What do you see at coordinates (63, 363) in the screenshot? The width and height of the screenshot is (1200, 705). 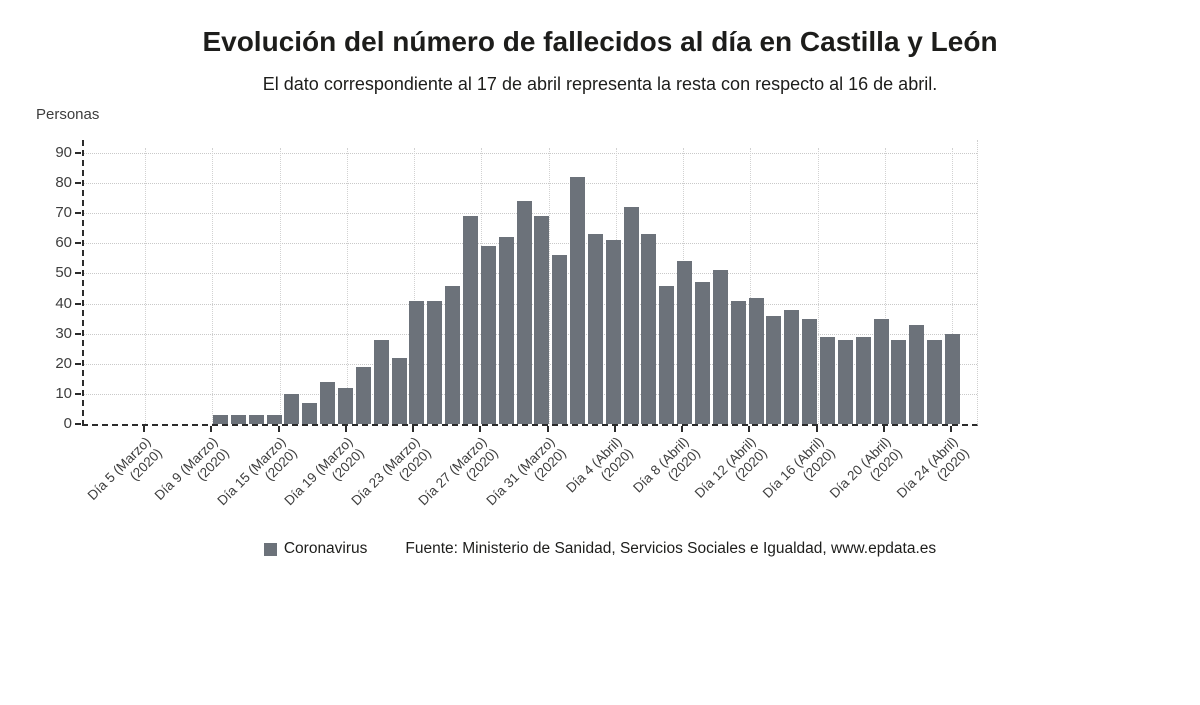 I see `y-tick-label: 20` at bounding box center [63, 363].